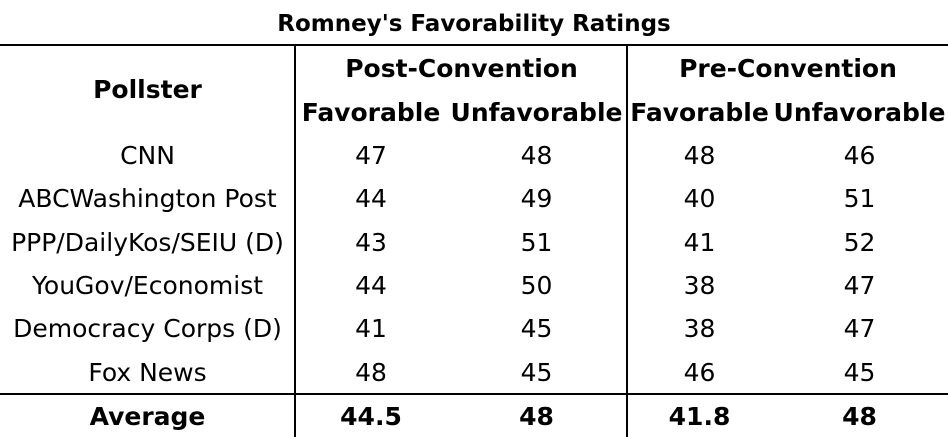 The height and width of the screenshot is (437, 948). Describe the element at coordinates (859, 242) in the screenshot. I see `value-cell: 52` at that location.